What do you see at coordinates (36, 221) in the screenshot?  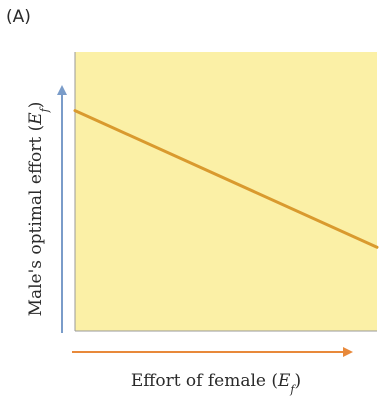 I see `y-axis-title-prefix: Male's optimal effort (` at bounding box center [36, 221].